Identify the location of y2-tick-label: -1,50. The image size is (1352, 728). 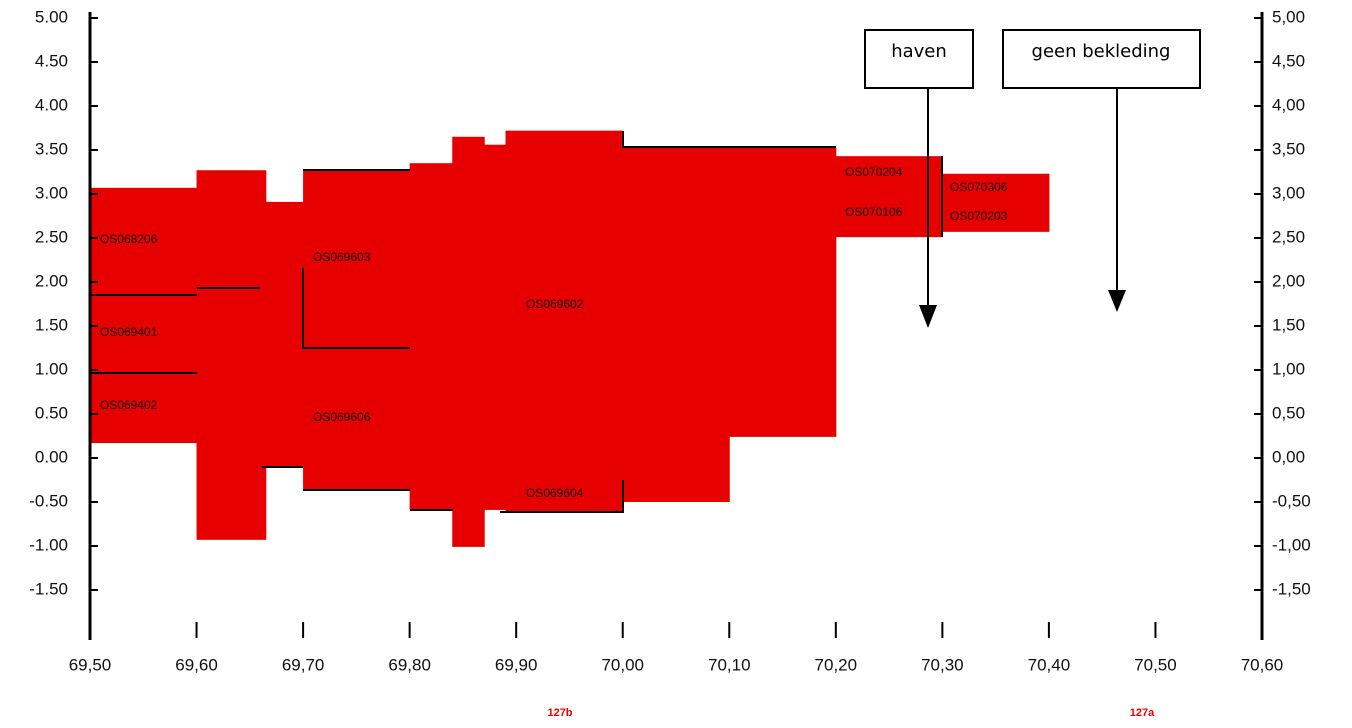
(1291, 588).